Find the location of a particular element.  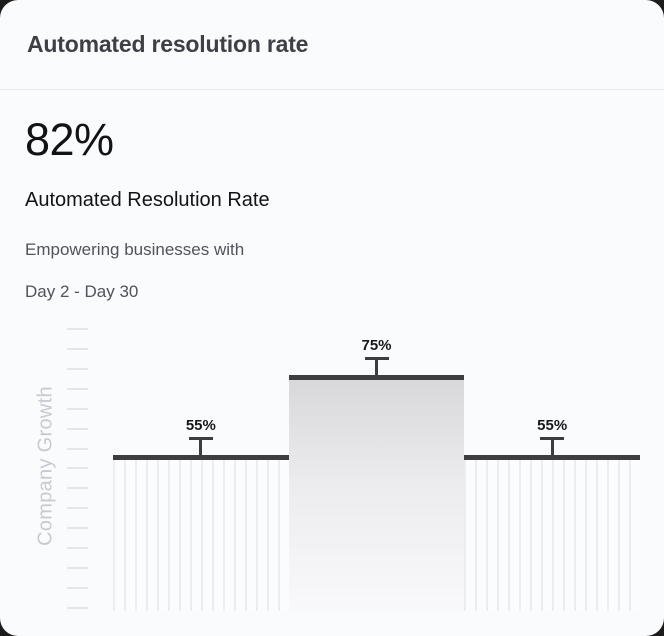

y-axis-label: Company Growth is located at coordinates (45, 465).